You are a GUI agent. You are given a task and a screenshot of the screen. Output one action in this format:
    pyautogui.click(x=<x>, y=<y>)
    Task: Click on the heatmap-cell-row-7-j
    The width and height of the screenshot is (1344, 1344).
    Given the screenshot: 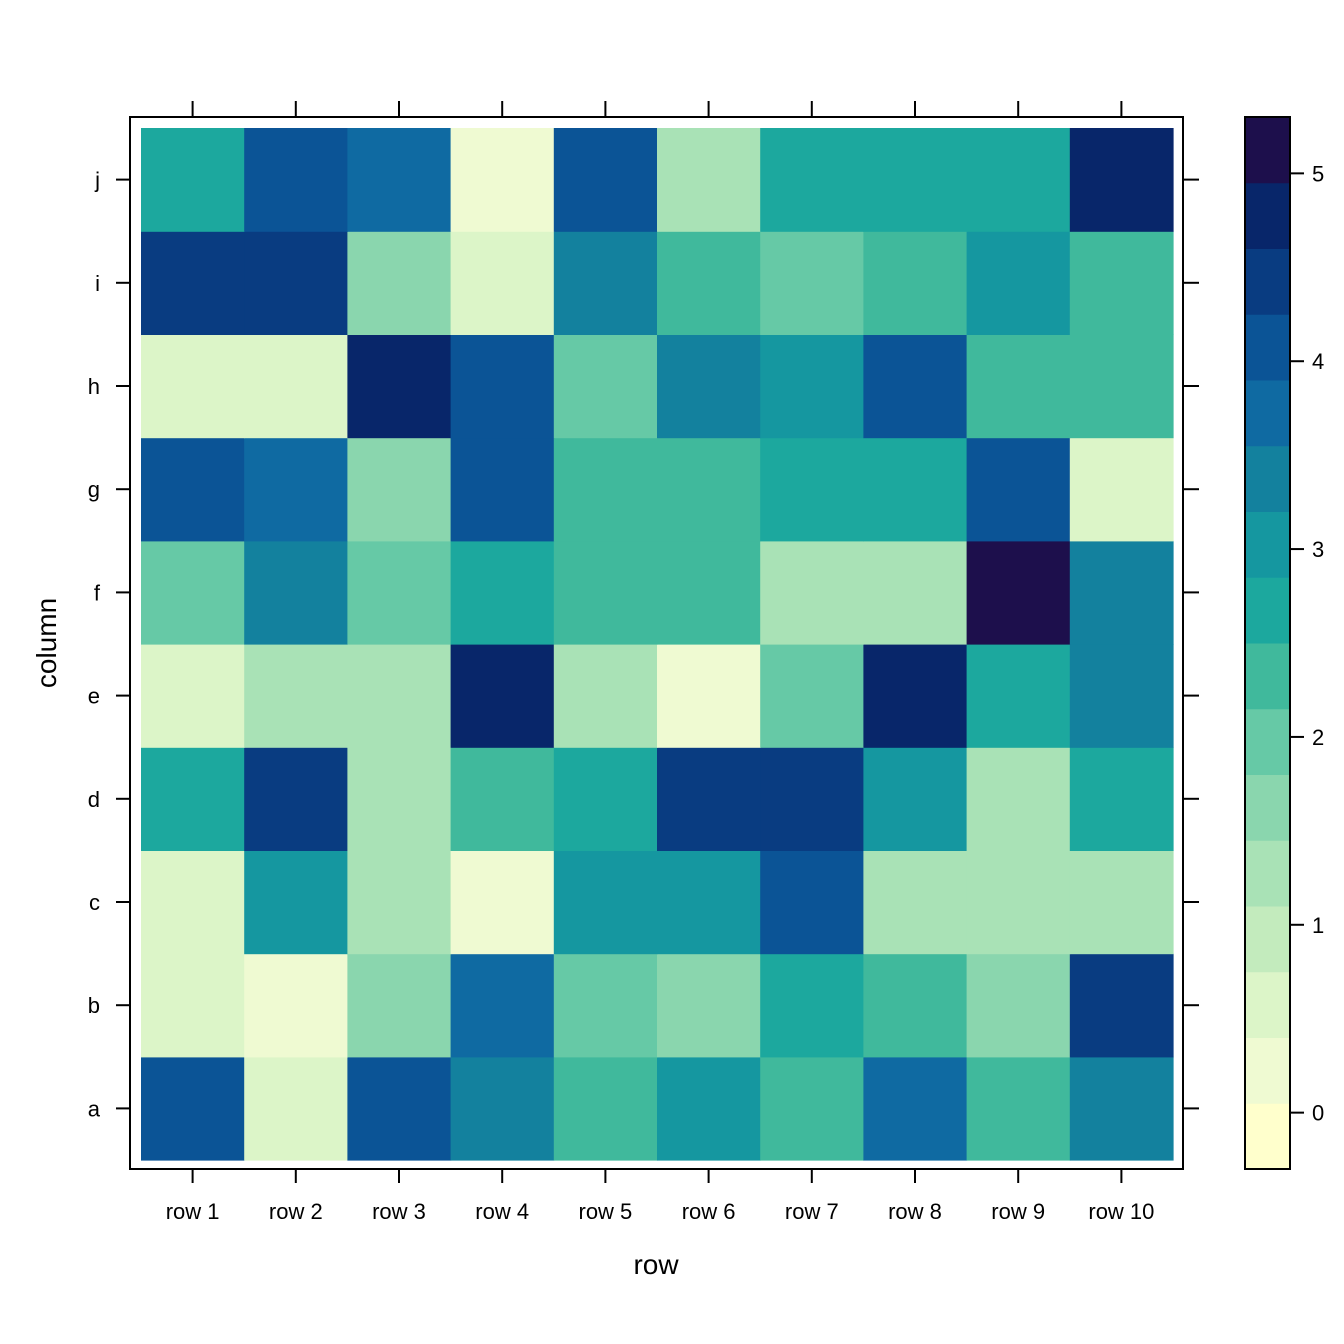 What is the action you would take?
    pyautogui.click(x=812, y=180)
    